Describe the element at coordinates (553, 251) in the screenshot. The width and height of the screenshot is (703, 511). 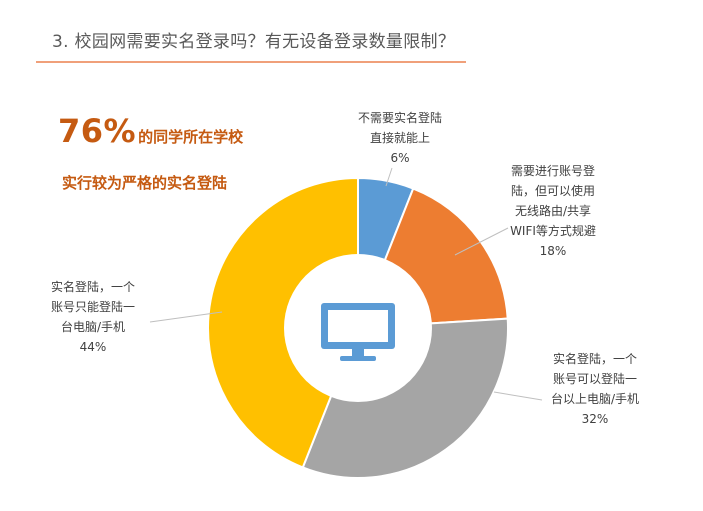
I see `slice-label-line: 18%` at that location.